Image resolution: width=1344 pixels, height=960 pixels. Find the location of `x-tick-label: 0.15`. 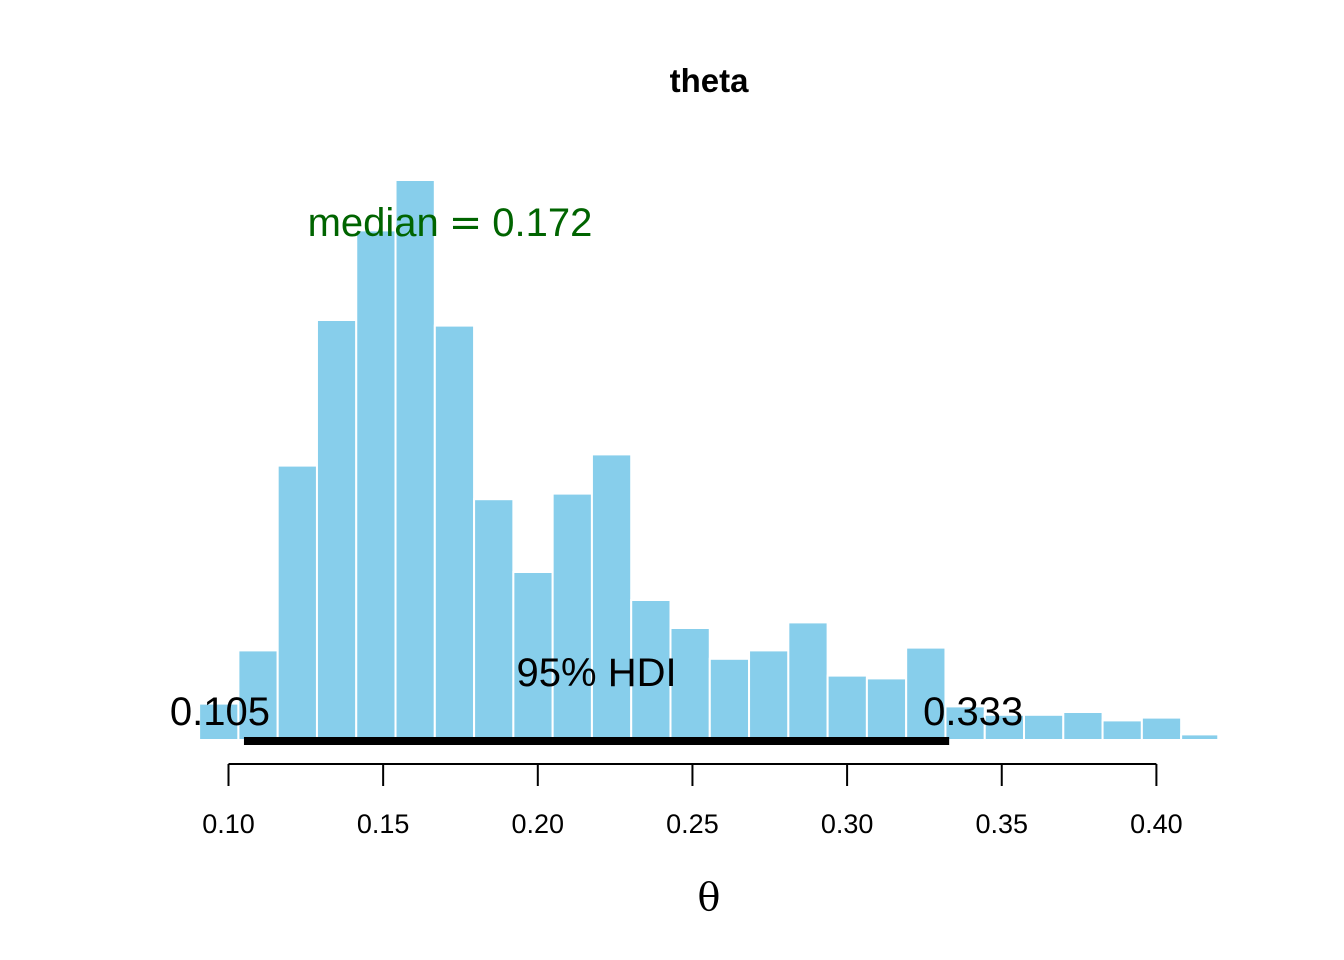

x-tick-label: 0.15 is located at coordinates (383, 824).